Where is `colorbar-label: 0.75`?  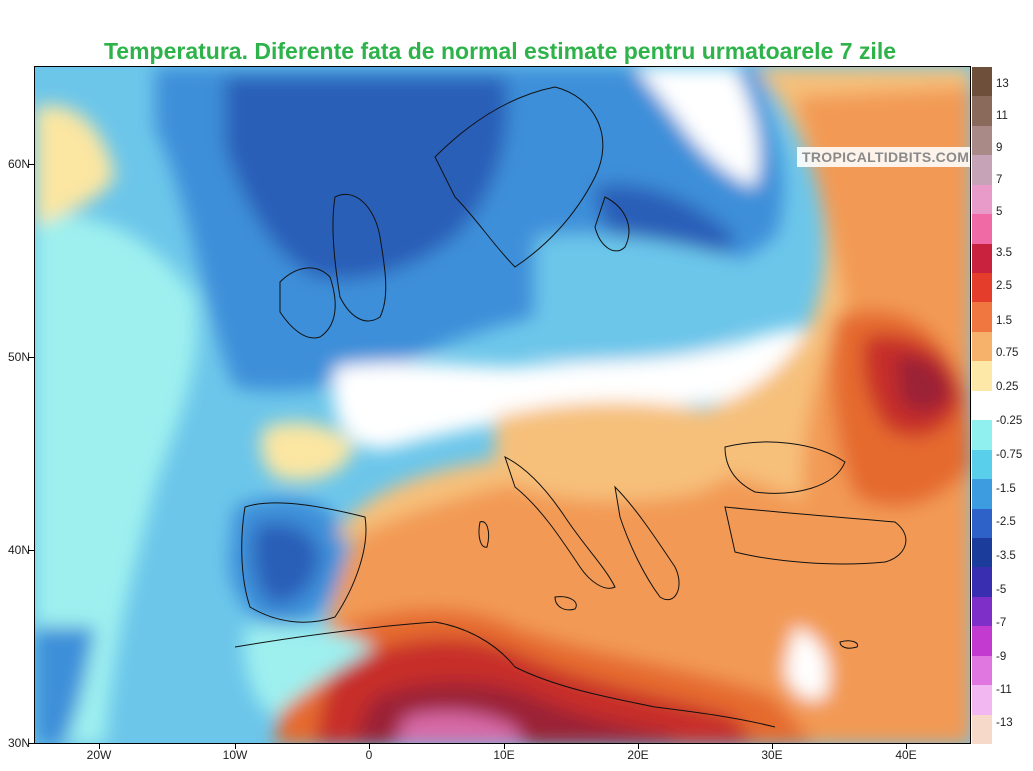 colorbar-label: 0.75 is located at coordinates (1007, 353).